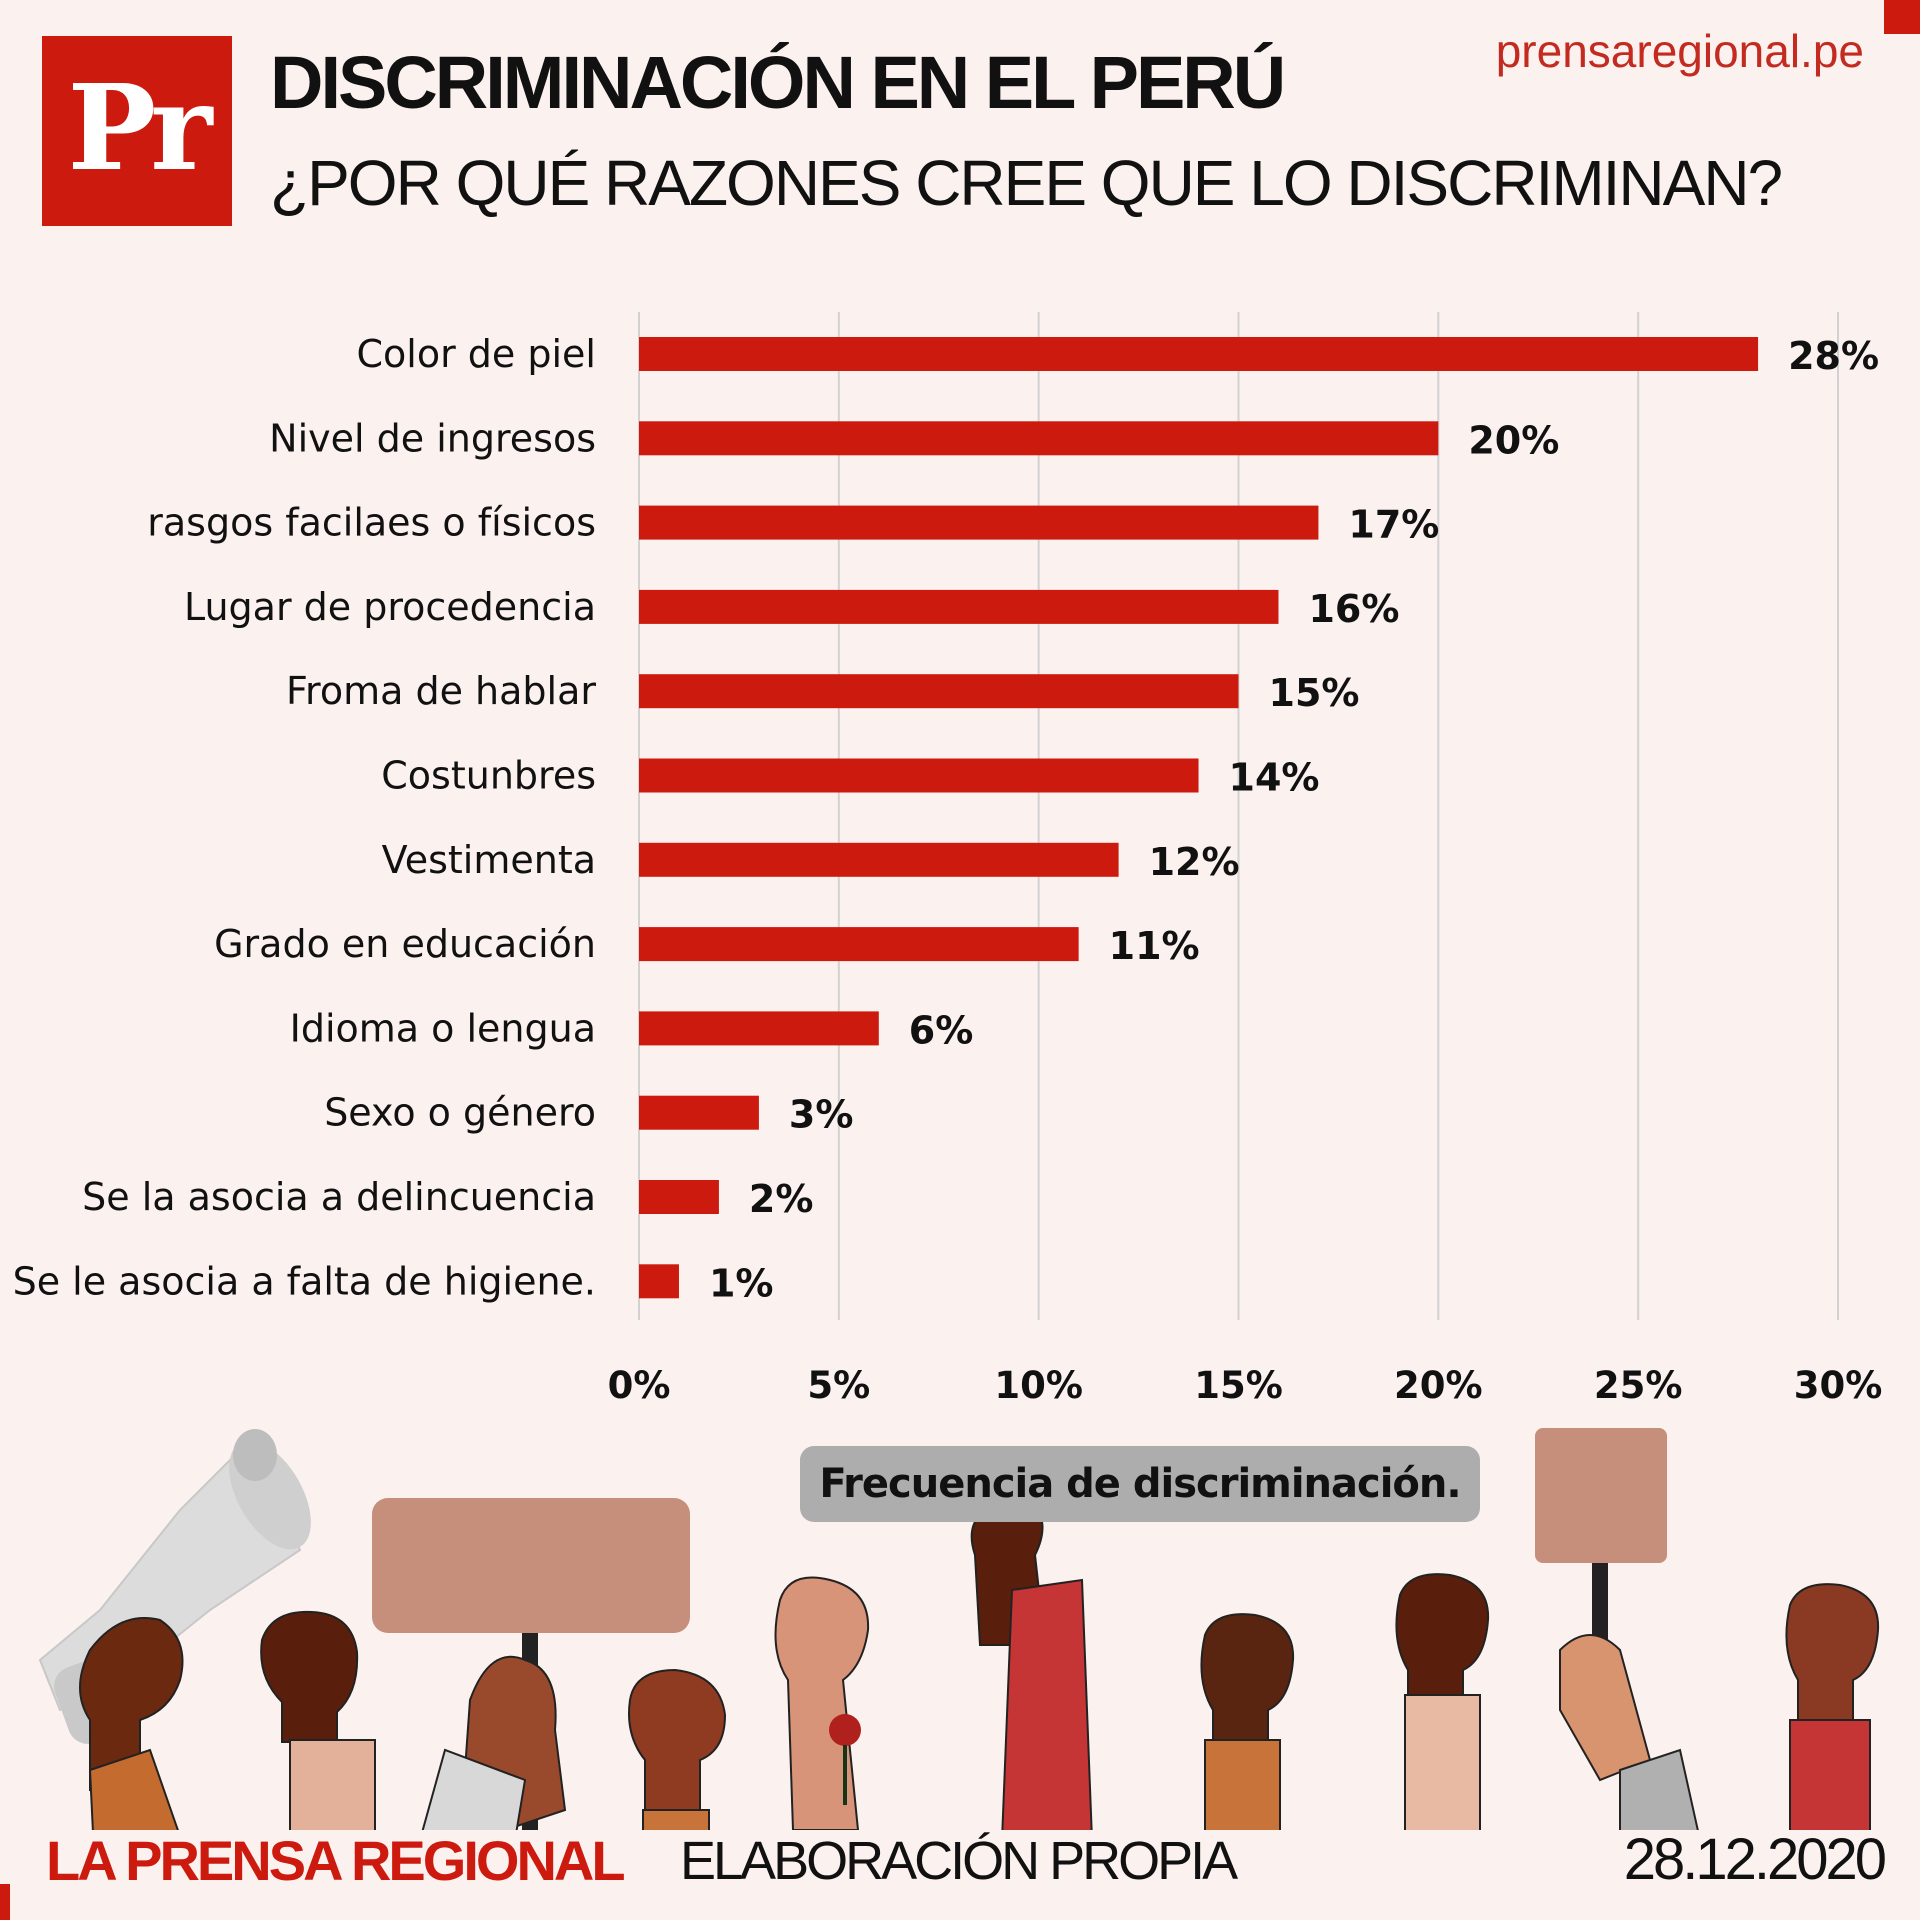 The height and width of the screenshot is (1920, 1920). Describe the element at coordinates (339, 1197) in the screenshot. I see `category-label: Se la asocia a delincuencia` at that location.